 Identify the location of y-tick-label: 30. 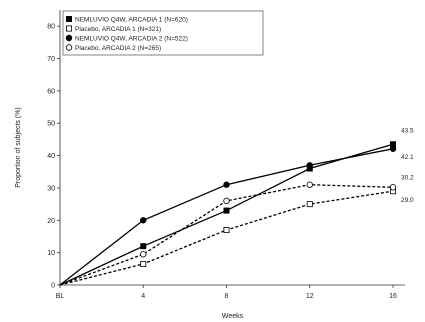
(51, 188).